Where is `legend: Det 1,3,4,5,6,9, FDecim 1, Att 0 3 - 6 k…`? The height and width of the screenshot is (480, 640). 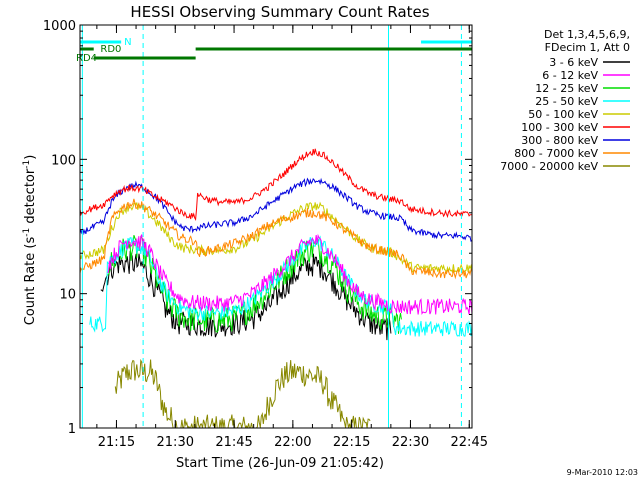
legend: Det 1,3,4,5,6,9, FDecim 1, Att 0 3 - 6 k… is located at coordinates (565, 100).